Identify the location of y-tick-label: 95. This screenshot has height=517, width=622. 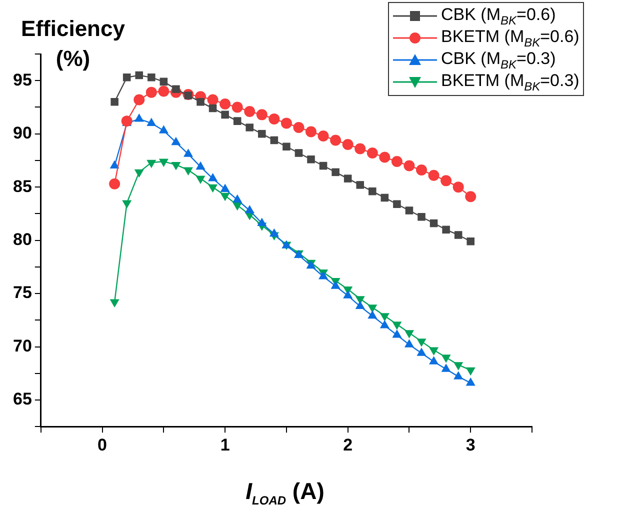
(22, 80).